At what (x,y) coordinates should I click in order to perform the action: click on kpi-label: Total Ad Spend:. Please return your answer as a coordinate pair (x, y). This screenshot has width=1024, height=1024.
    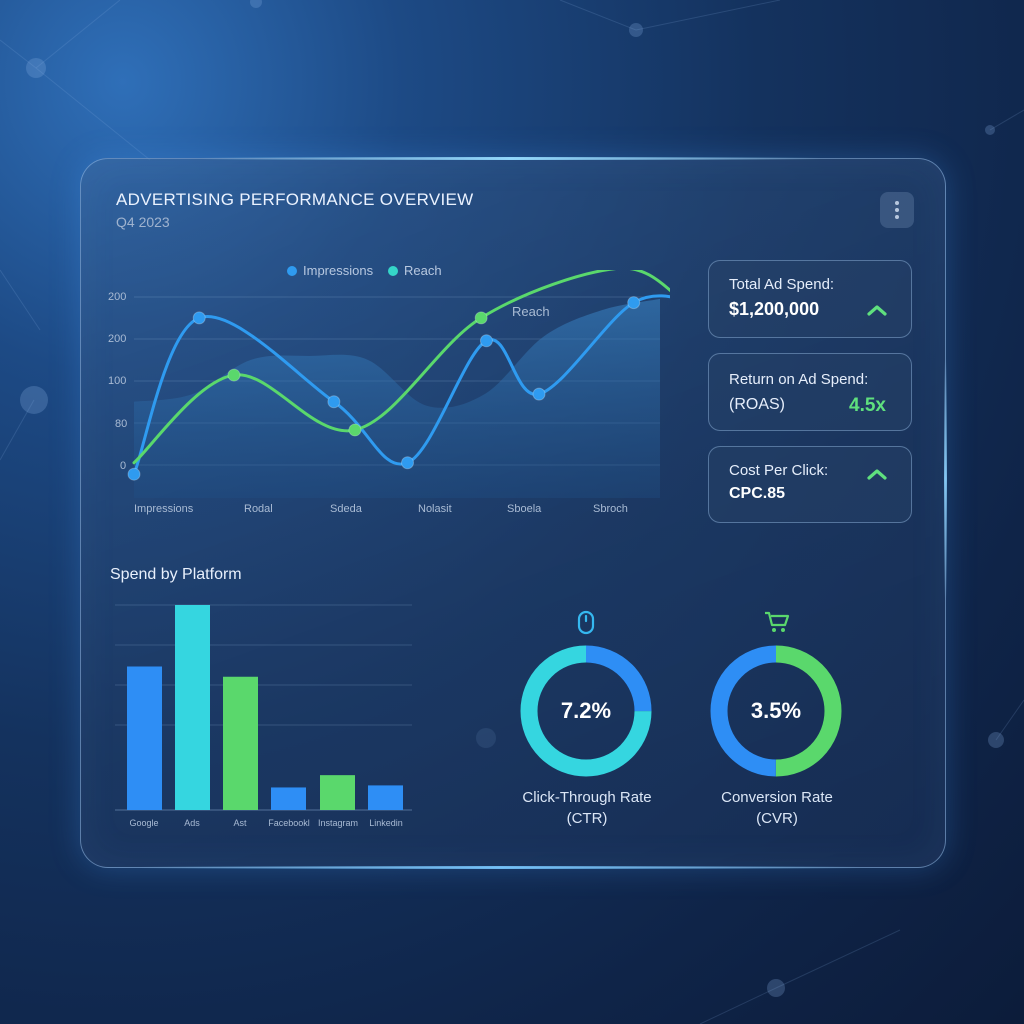
    Looking at the image, I should click on (782, 284).